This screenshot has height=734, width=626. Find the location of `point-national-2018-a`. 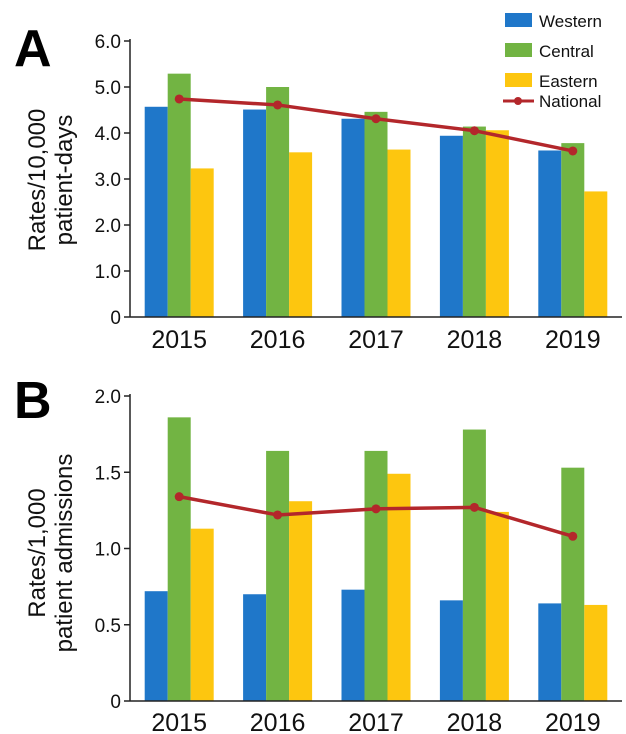

point-national-2018-a is located at coordinates (474, 131).